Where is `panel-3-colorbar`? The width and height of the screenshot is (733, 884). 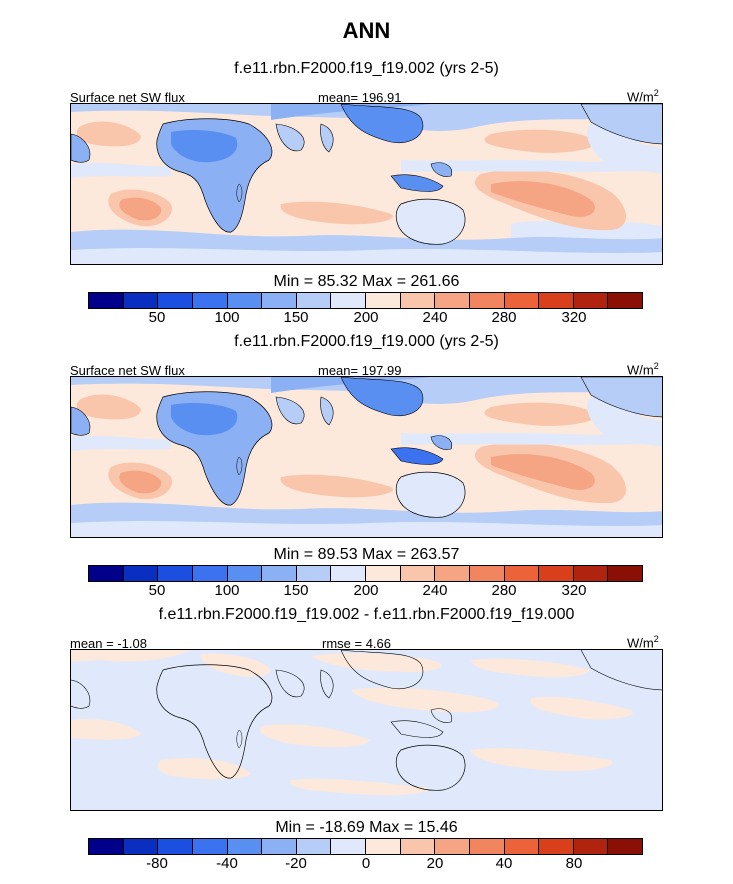 panel-3-colorbar is located at coordinates (365, 846).